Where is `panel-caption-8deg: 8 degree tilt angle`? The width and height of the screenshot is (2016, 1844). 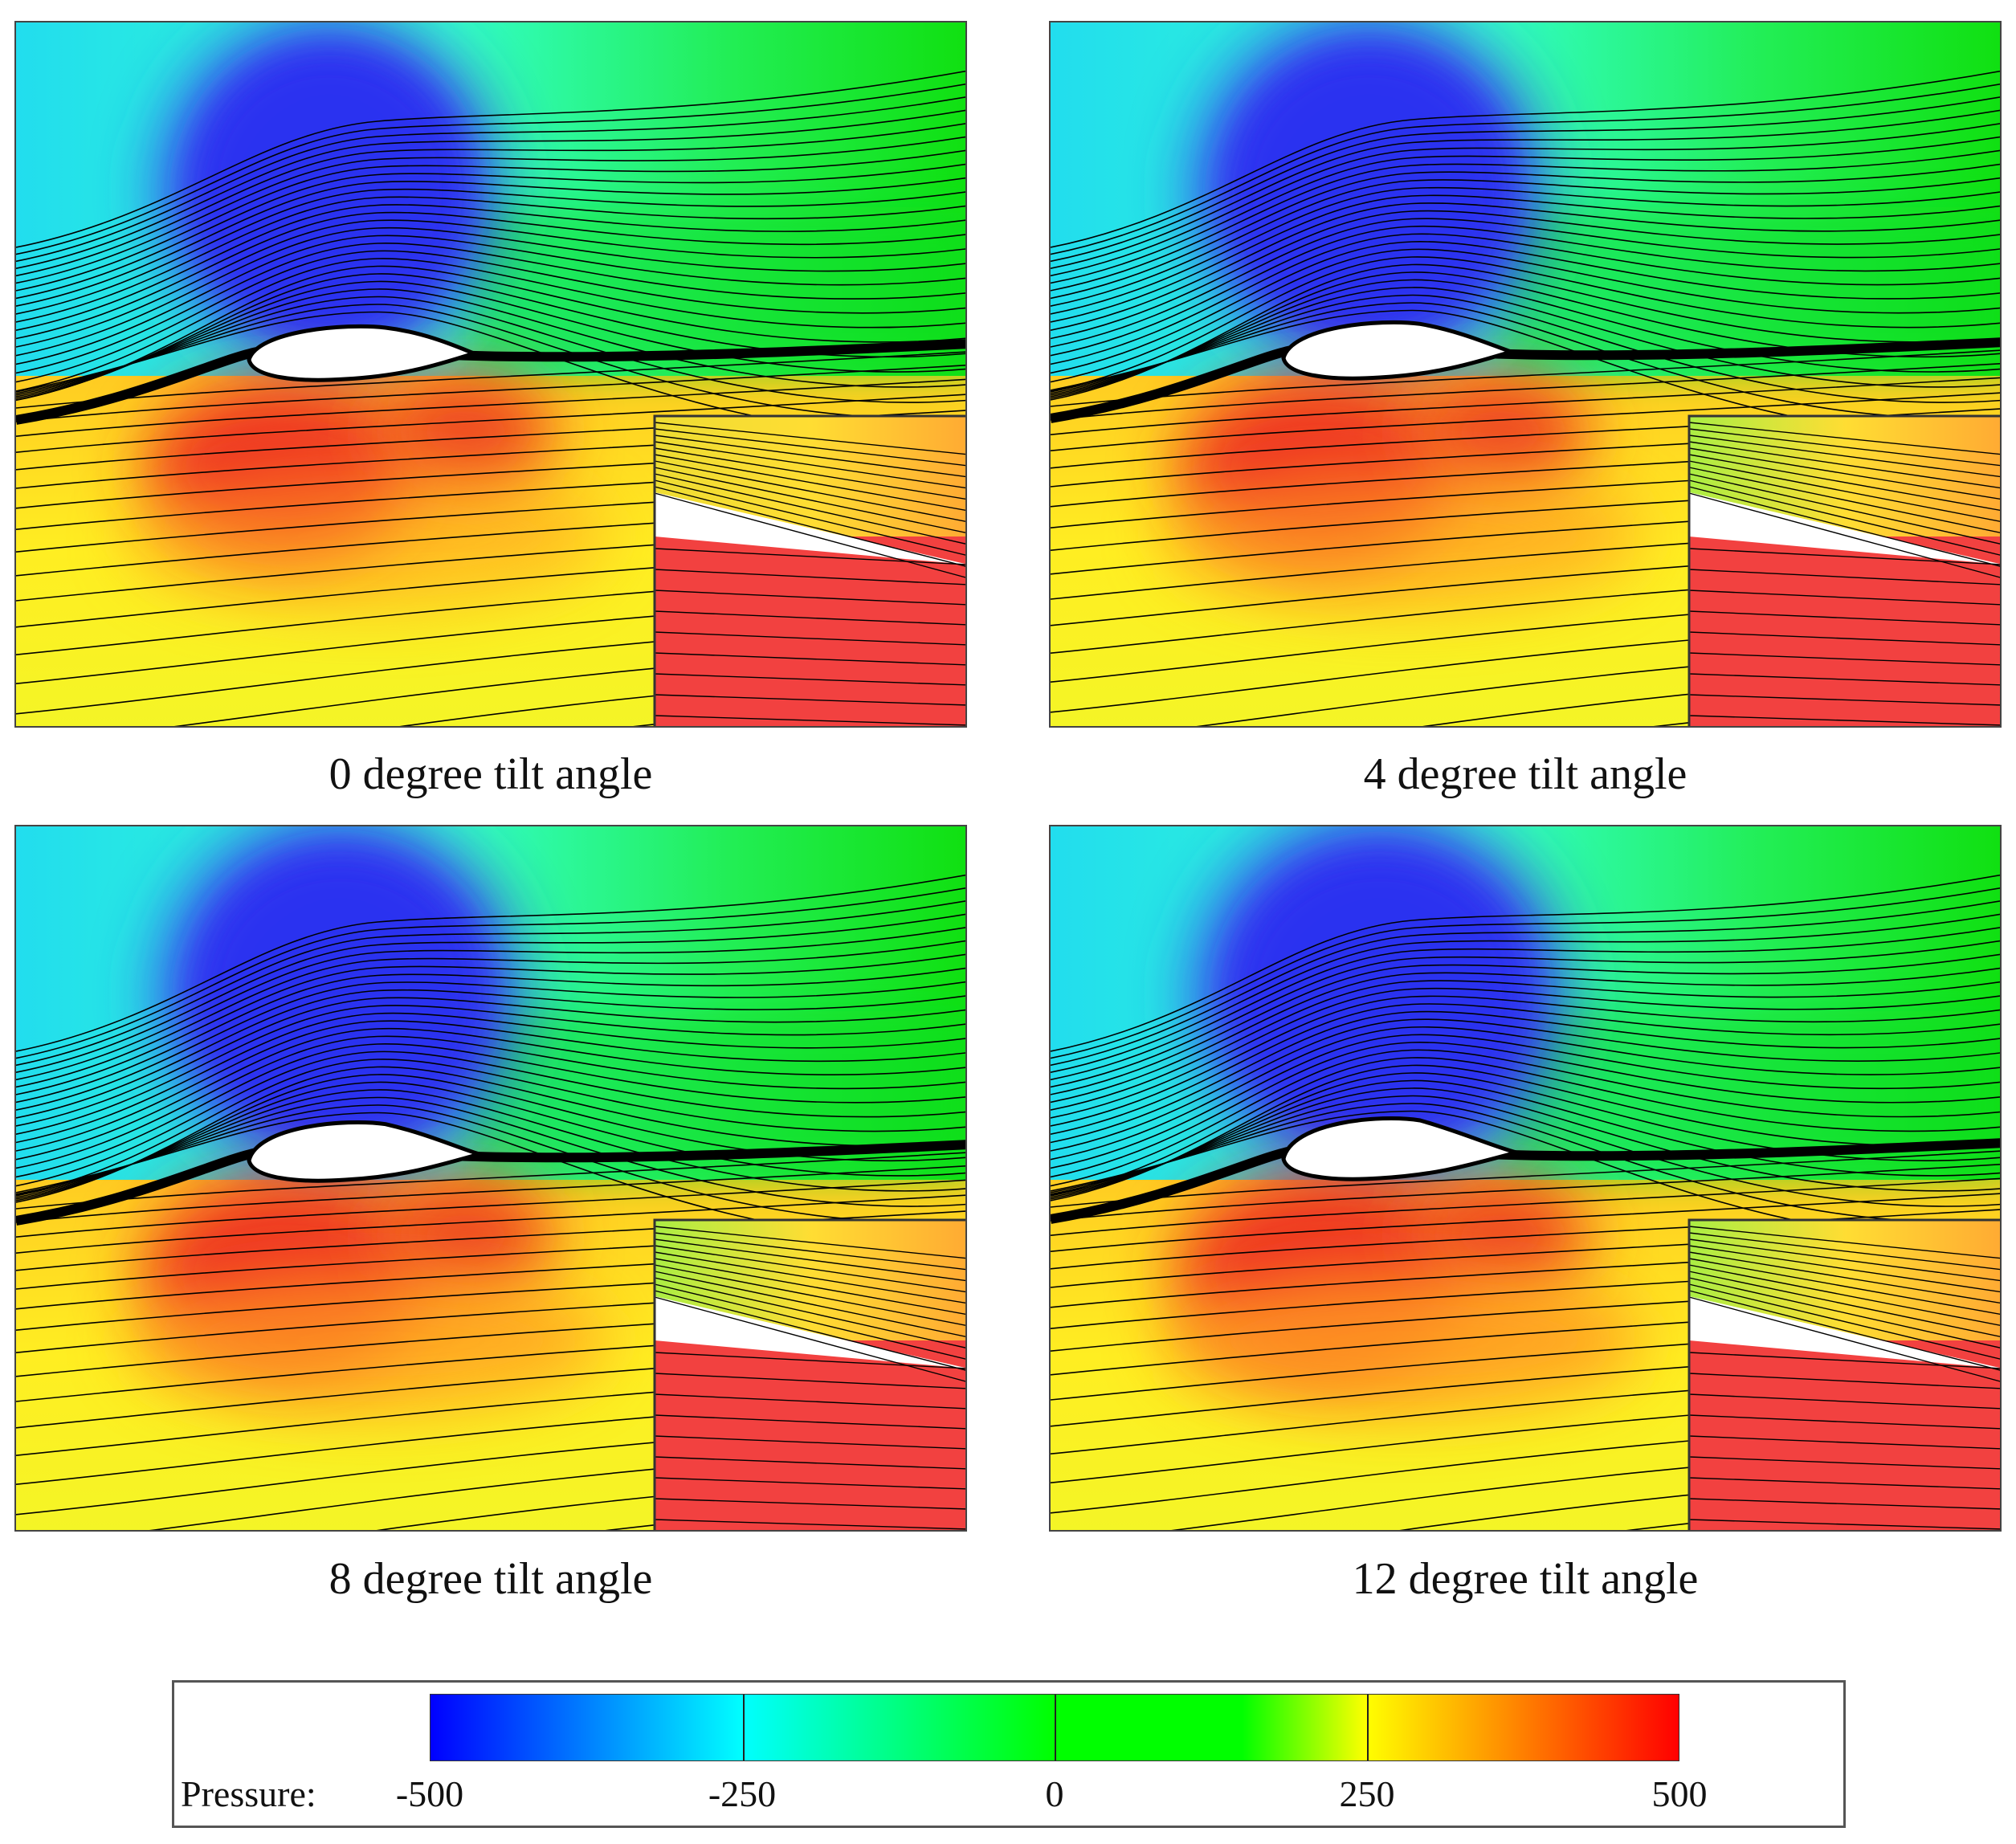 panel-caption-8deg: 8 degree tilt angle is located at coordinates (491, 1579).